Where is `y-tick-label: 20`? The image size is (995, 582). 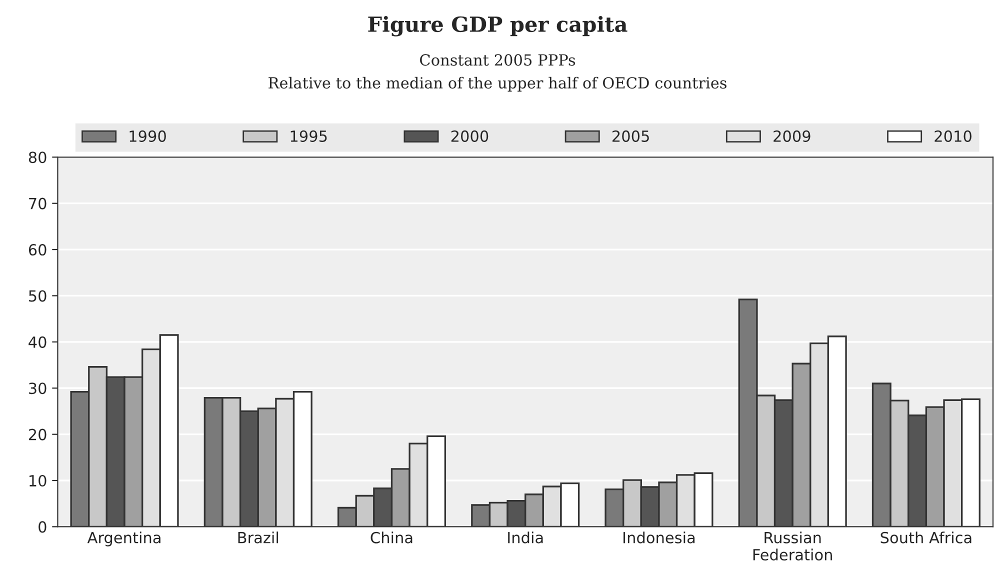
y-tick-label: 20 is located at coordinates (37, 434).